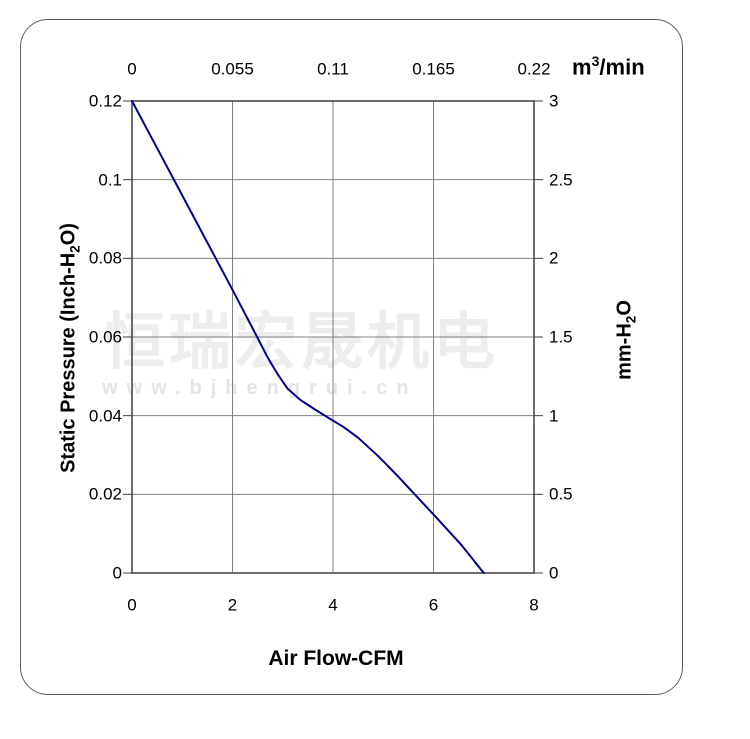 This screenshot has height=739, width=750. Describe the element at coordinates (631, 319) in the screenshot. I see `right-axis-title-subscript: 2` at that location.